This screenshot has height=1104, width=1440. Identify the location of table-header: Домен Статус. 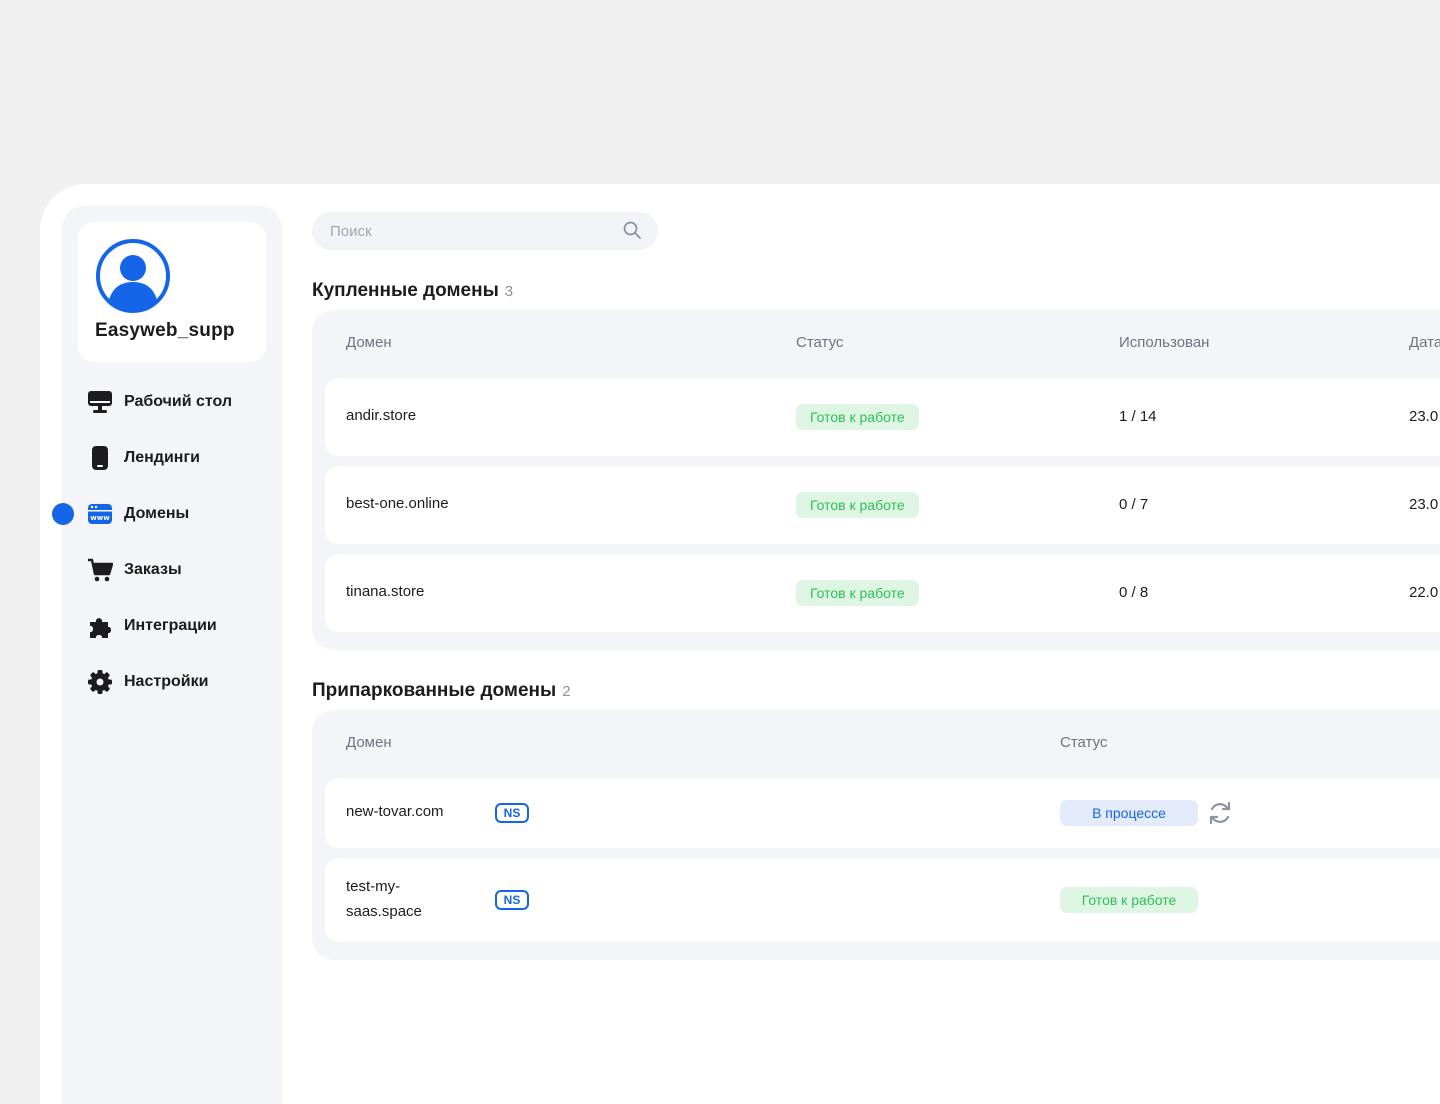
(876, 743).